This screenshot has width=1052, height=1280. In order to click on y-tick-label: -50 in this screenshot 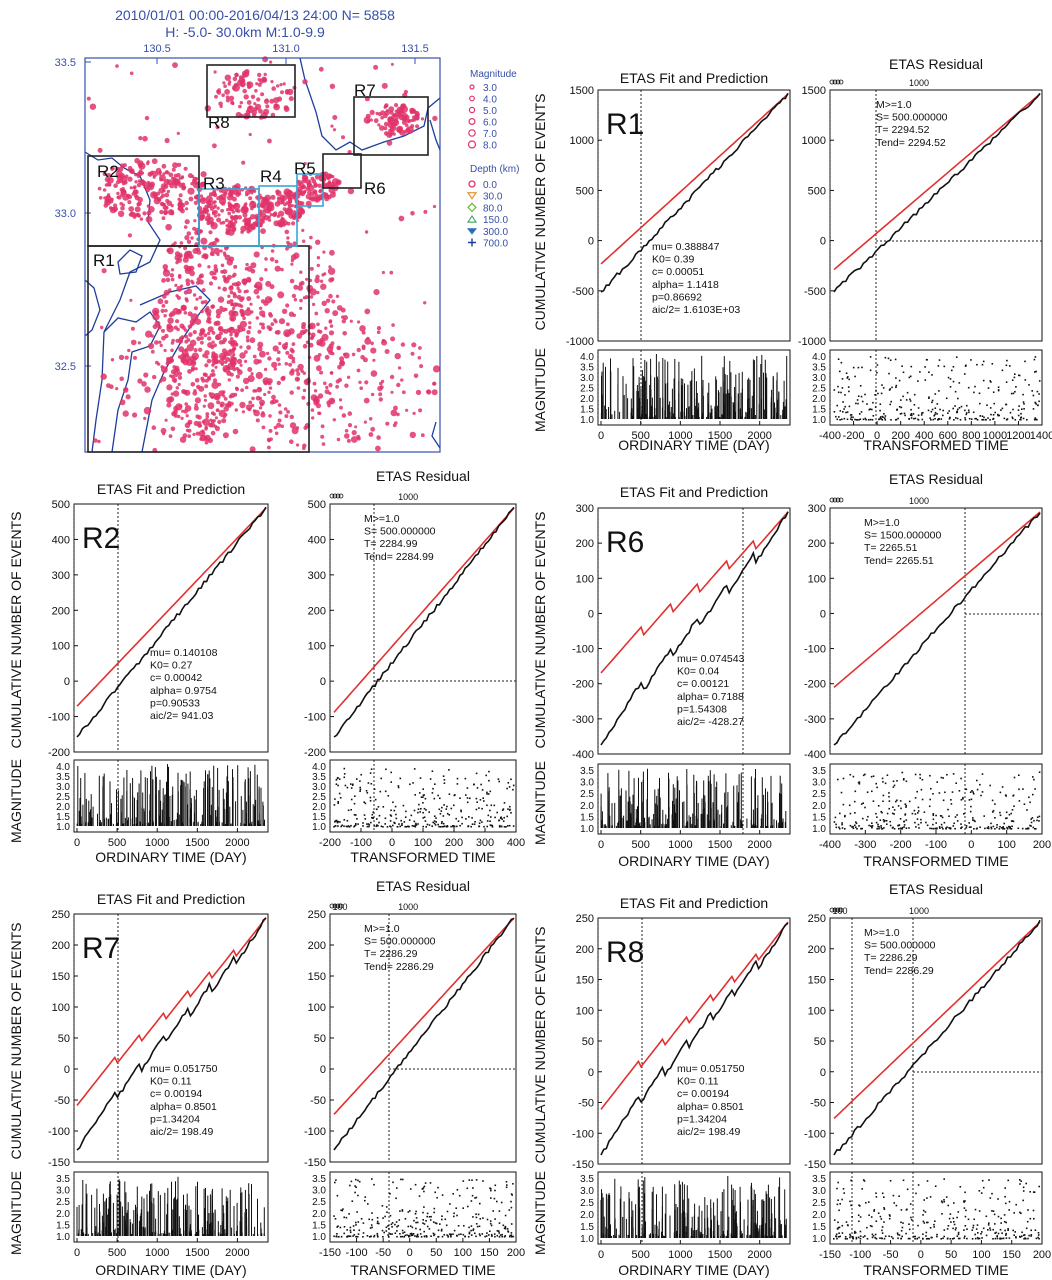, I will do `click(818, 1104)`.